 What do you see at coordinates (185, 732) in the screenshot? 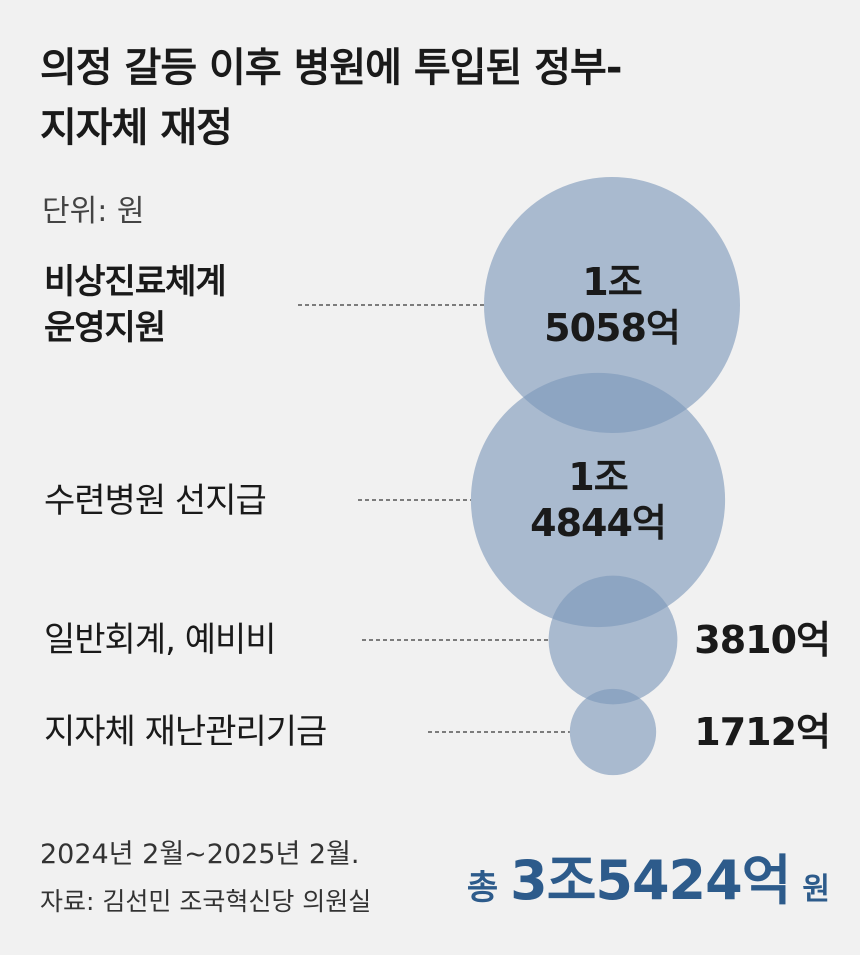
I see `category-label: 지자체 재난관리기금` at bounding box center [185, 732].